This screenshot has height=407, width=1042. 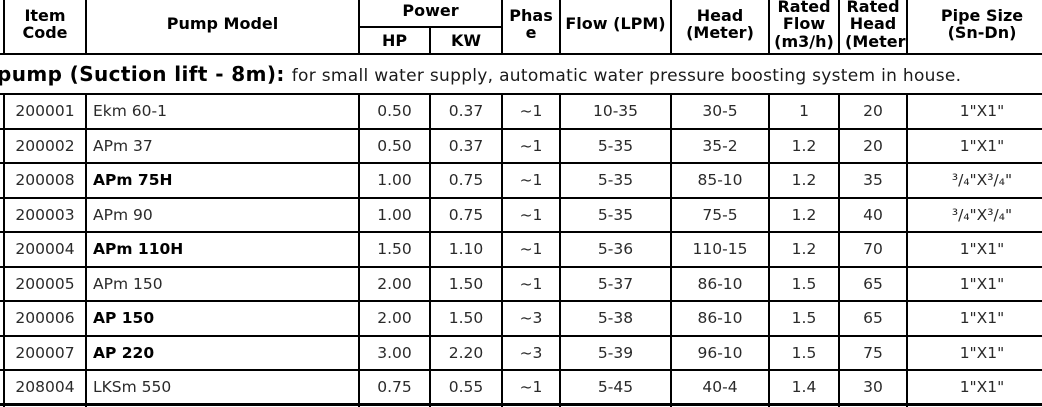 What do you see at coordinates (222, 249) in the screenshot?
I see `cell-pump-model: APm 110H` at bounding box center [222, 249].